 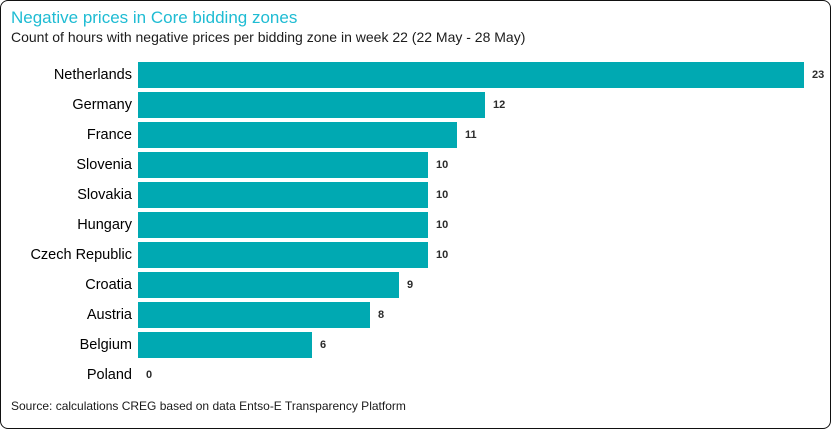 I want to click on category-label: Belgium, so click(x=105, y=345).